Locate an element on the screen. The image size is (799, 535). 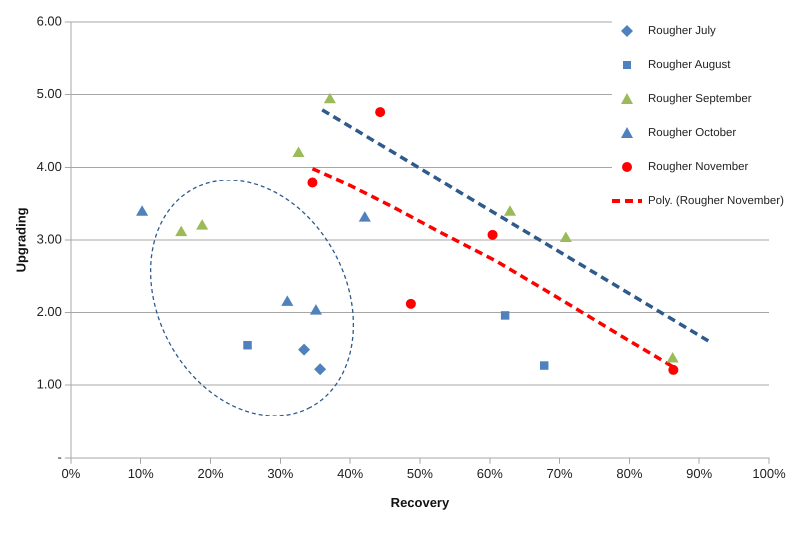
legend-label: Rougher October is located at coordinates (692, 133).